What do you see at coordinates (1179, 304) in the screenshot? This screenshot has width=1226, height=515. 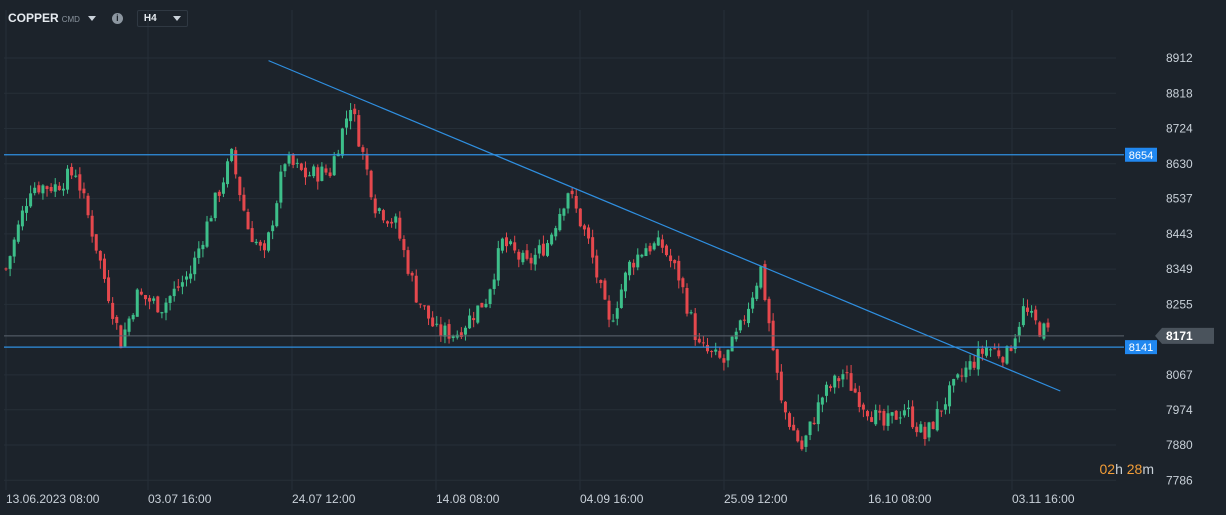 I see `y-tick-label: 8255` at bounding box center [1179, 304].